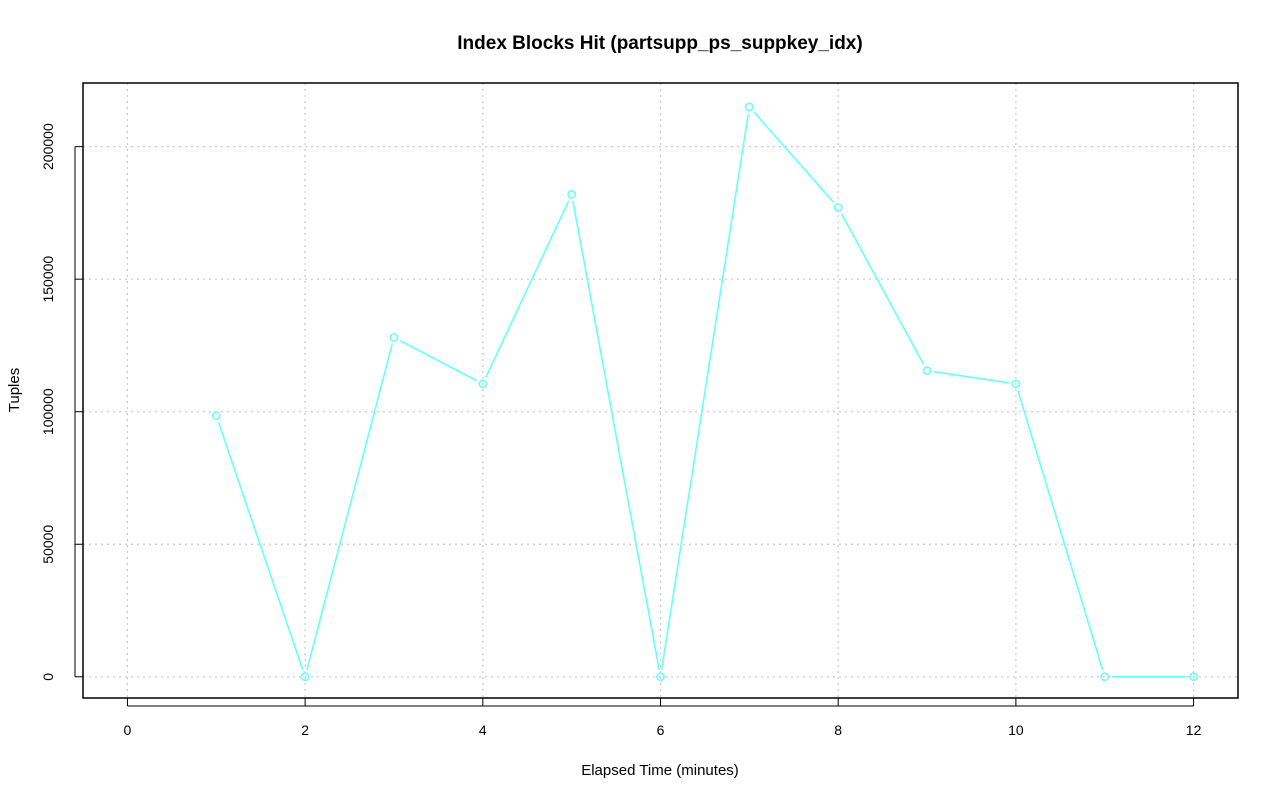  Describe the element at coordinates (1016, 730) in the screenshot. I see `x-tick-label: 10` at that location.